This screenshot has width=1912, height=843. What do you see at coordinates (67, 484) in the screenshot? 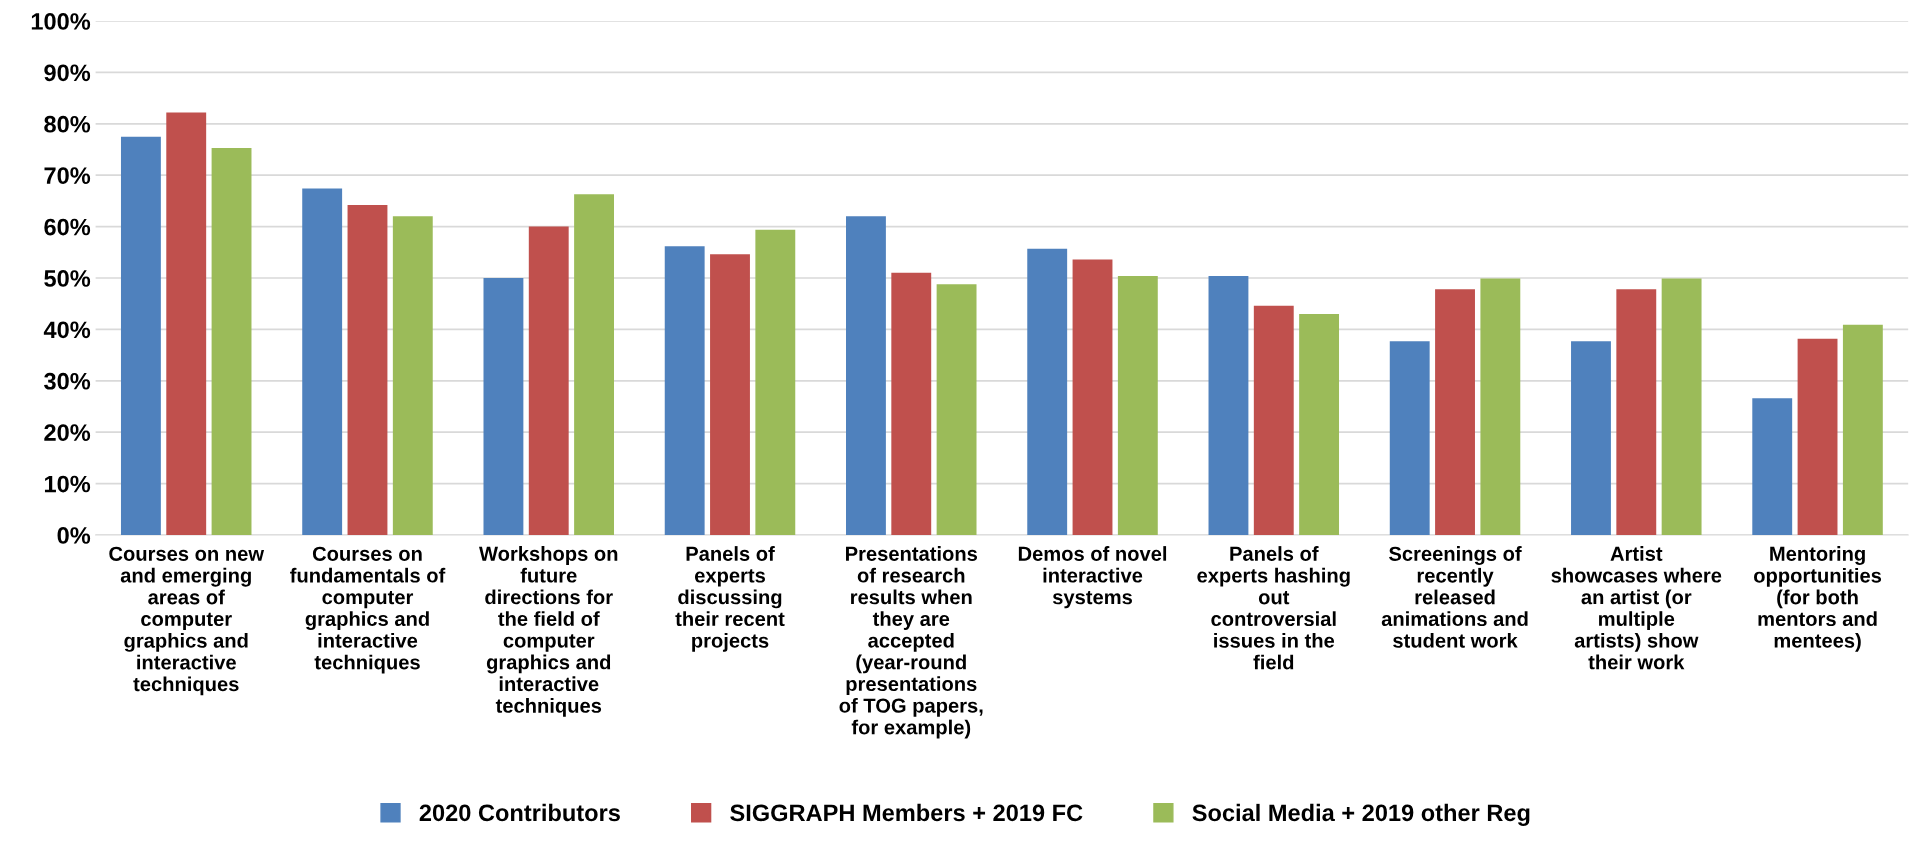
I see `y-tick-label: 10%` at bounding box center [67, 484].